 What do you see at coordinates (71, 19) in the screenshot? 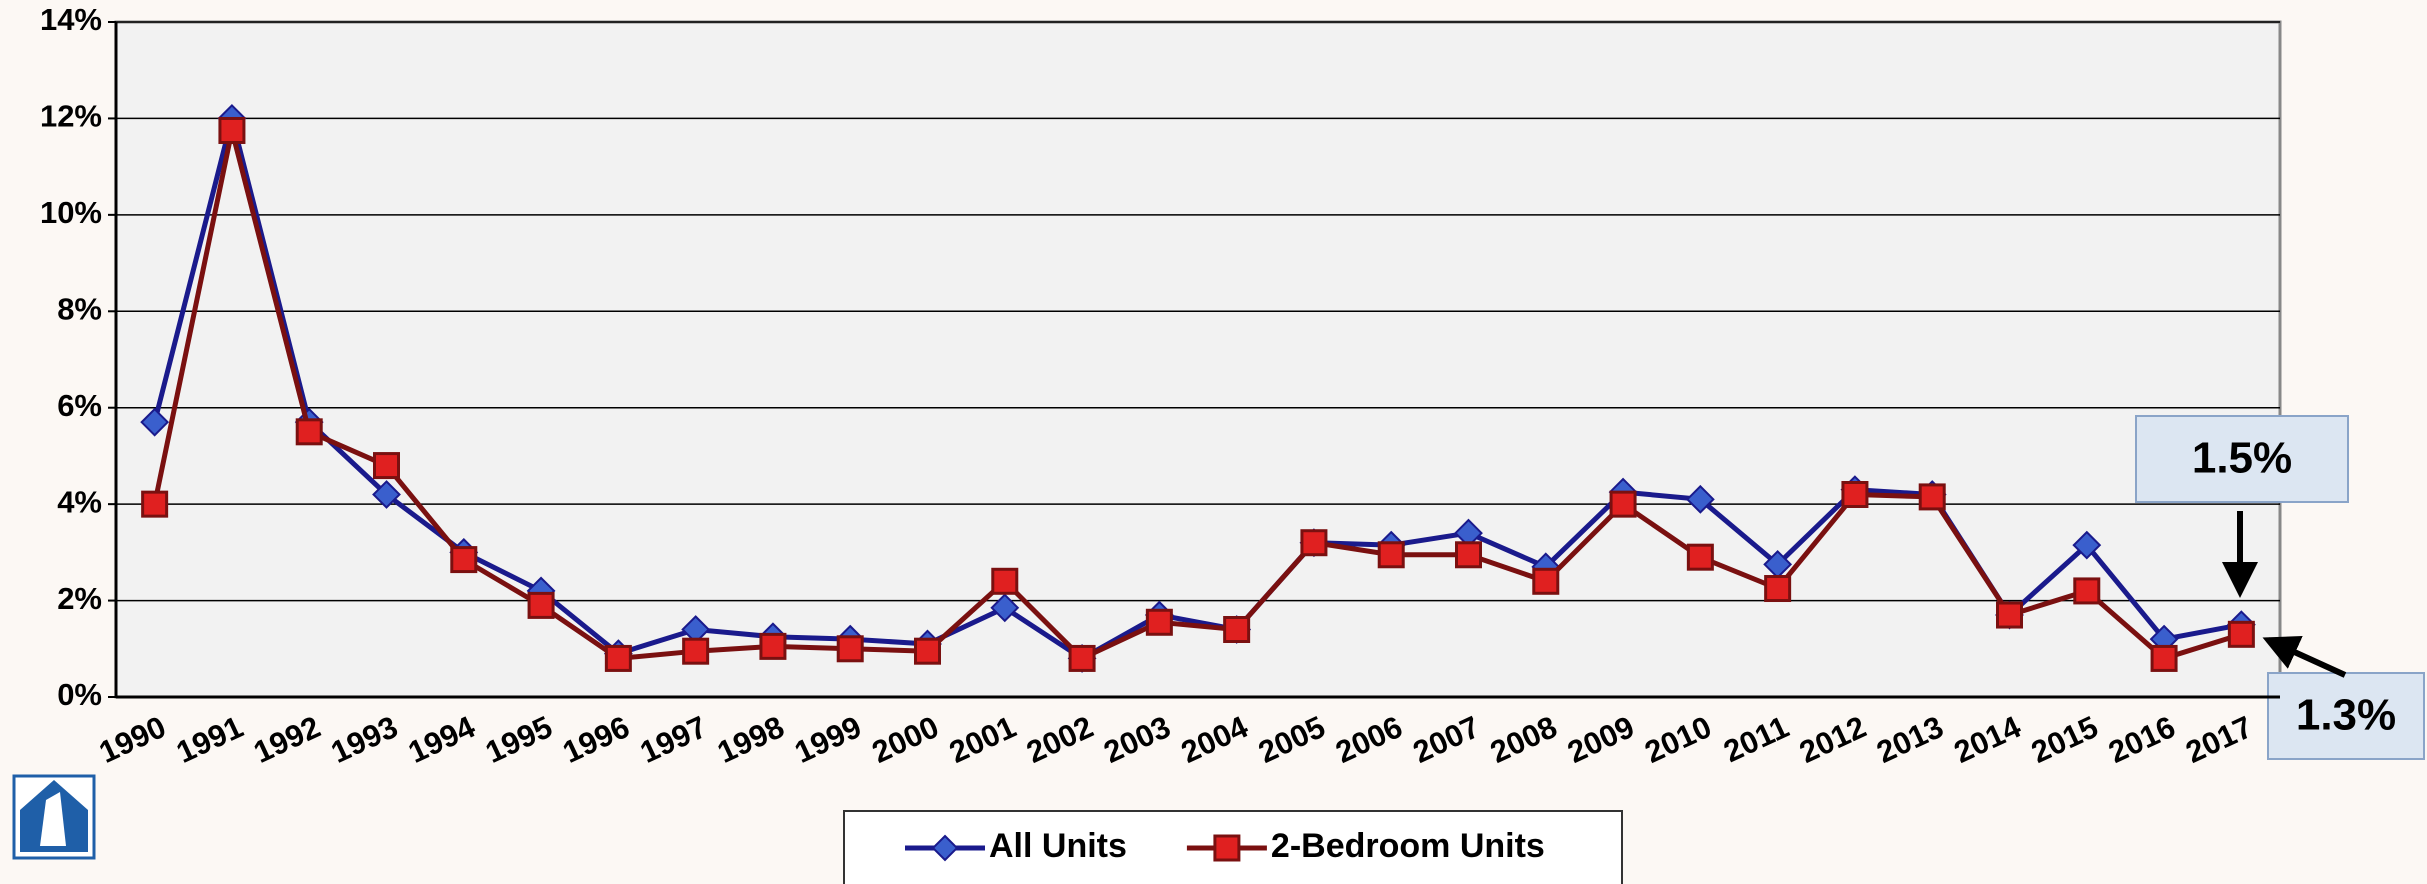
I see `y-tick-label: 14%` at bounding box center [71, 19].